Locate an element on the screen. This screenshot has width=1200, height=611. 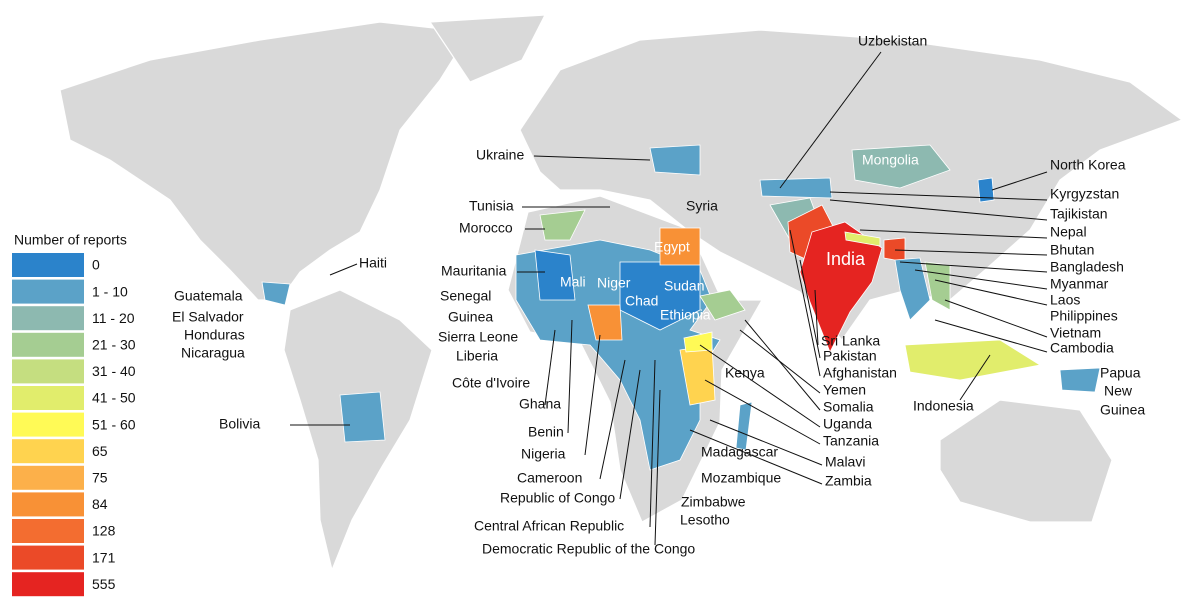
country-label: Indonesia is located at coordinates (943, 406).